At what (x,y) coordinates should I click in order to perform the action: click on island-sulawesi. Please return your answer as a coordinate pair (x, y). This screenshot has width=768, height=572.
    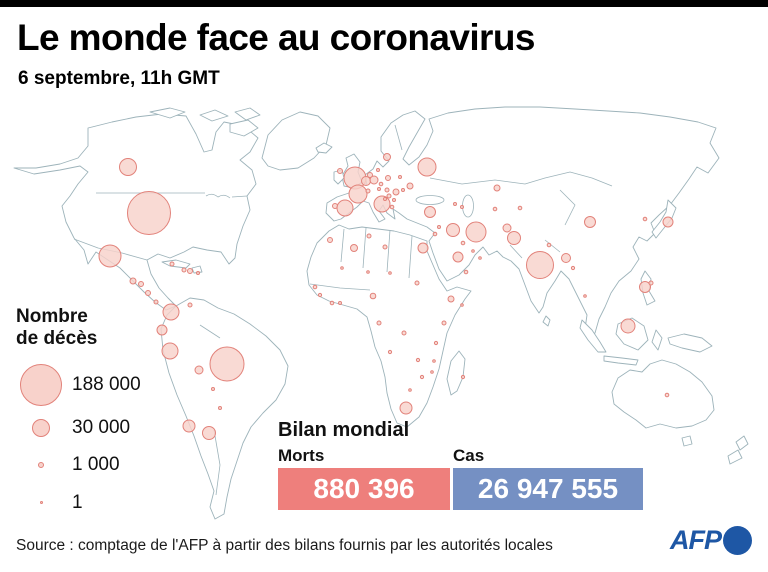
    Looking at the image, I should click on (657, 340).